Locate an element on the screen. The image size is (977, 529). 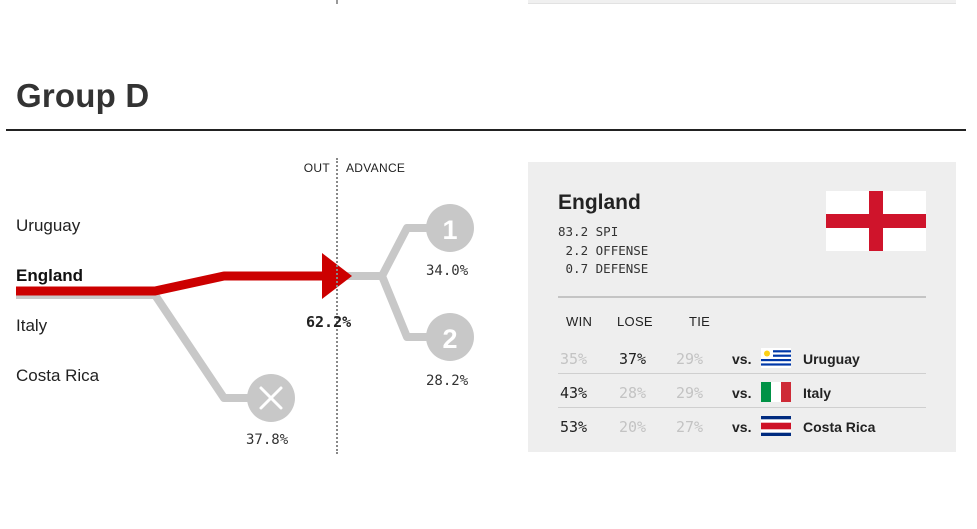
england-flag-icon is located at coordinates (876, 221).